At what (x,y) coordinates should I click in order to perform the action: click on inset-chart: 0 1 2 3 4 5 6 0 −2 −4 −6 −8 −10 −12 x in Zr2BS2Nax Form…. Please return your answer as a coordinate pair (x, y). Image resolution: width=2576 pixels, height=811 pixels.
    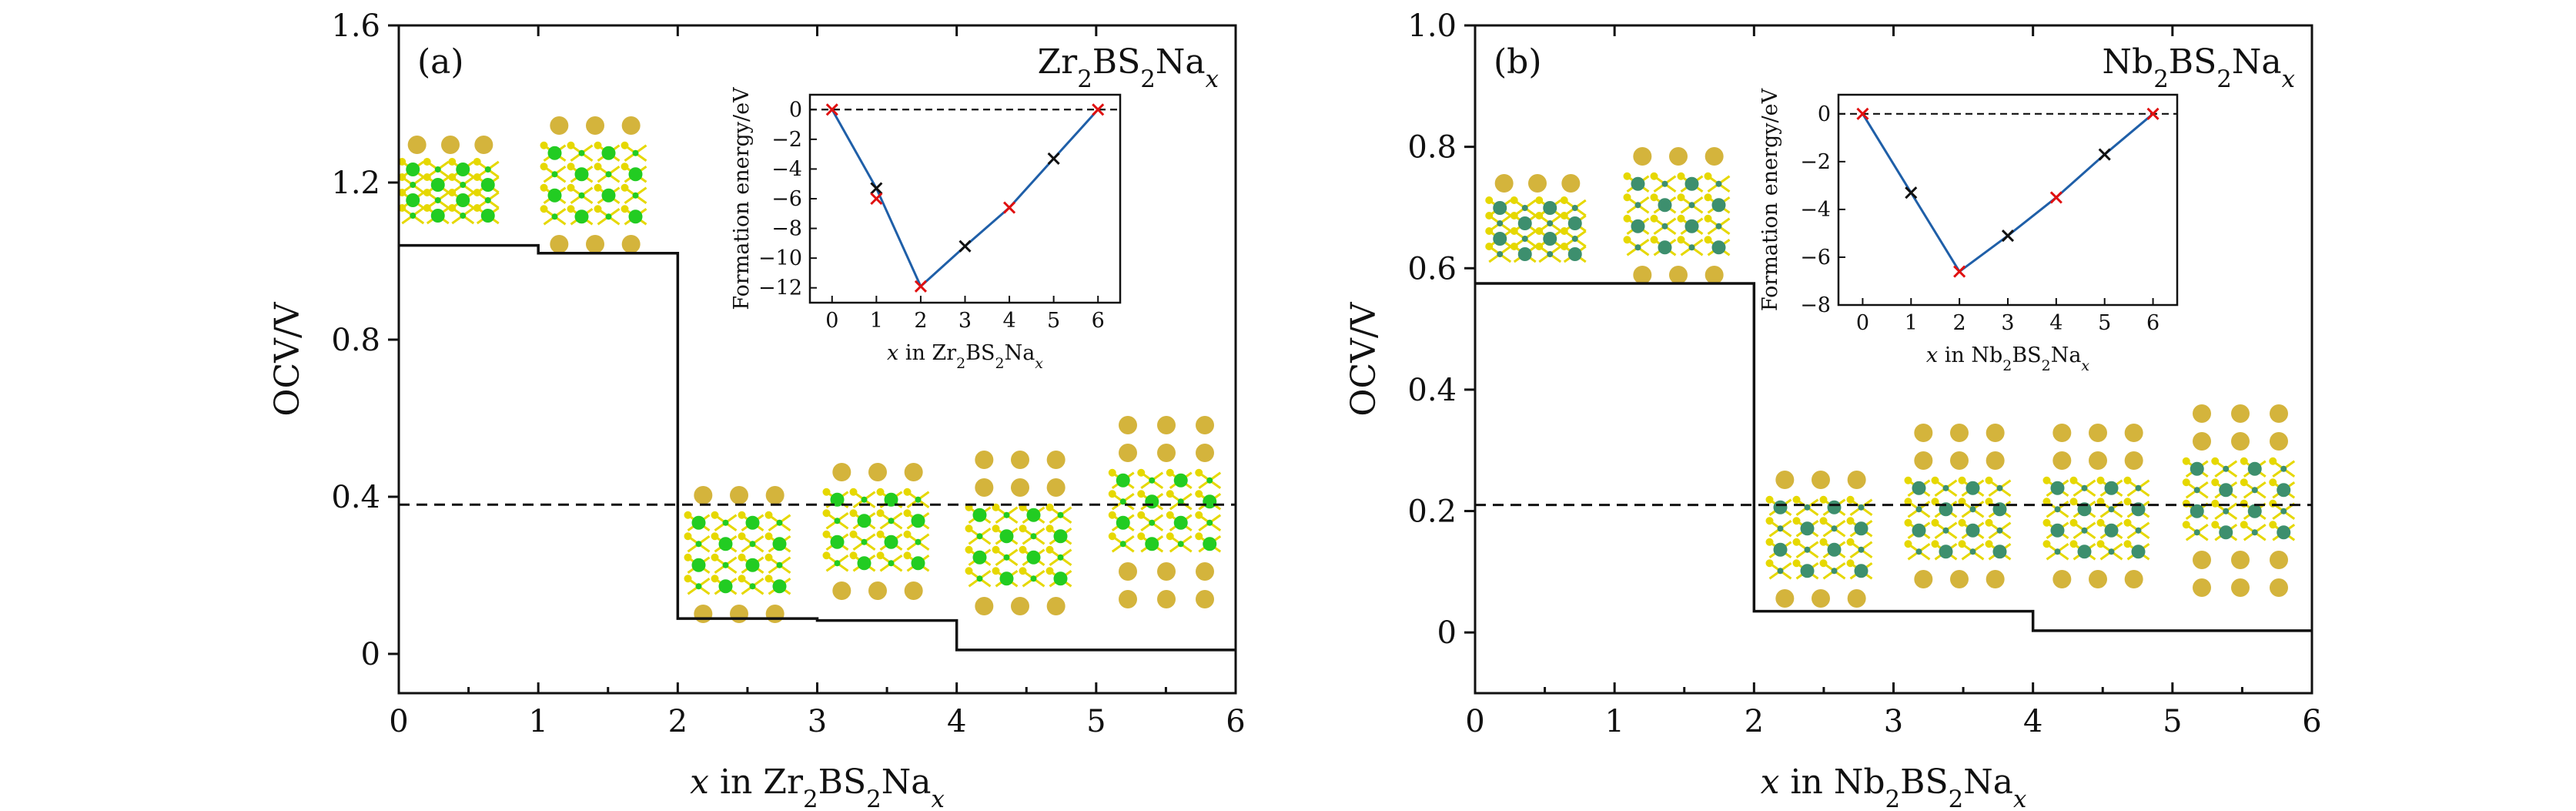
    Looking at the image, I should click on (926, 230).